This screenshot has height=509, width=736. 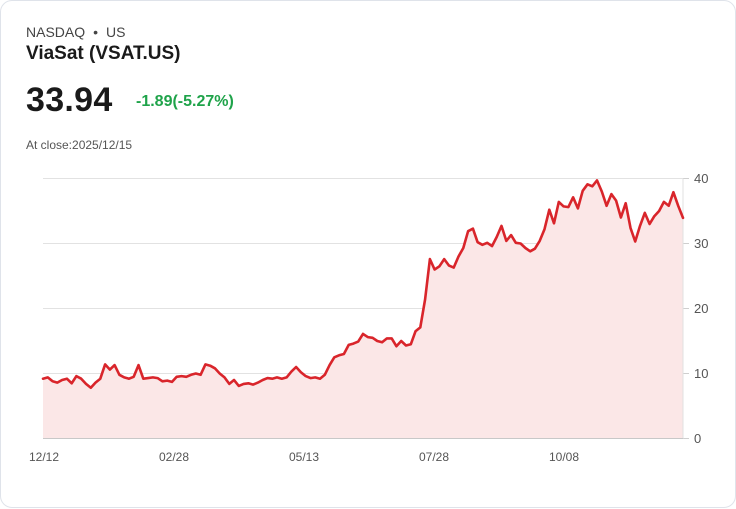 I want to click on x-tick-label: 10/08, so click(x=564, y=457).